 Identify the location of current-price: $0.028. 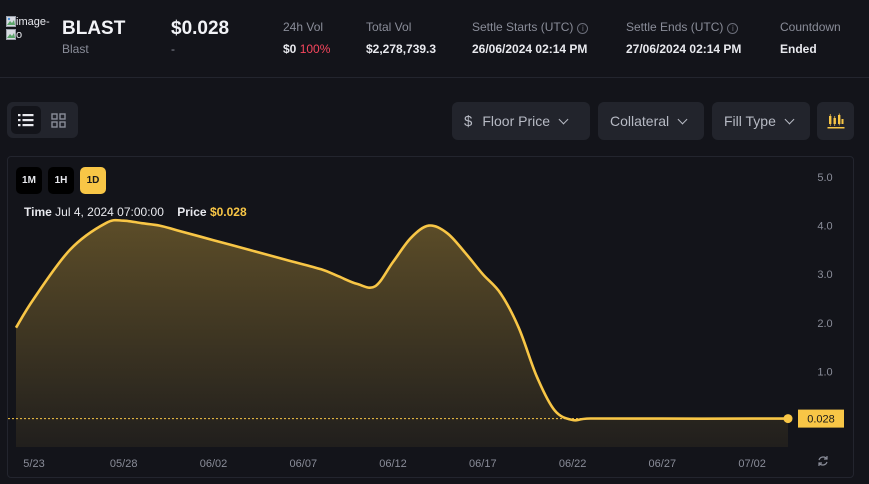
(200, 28).